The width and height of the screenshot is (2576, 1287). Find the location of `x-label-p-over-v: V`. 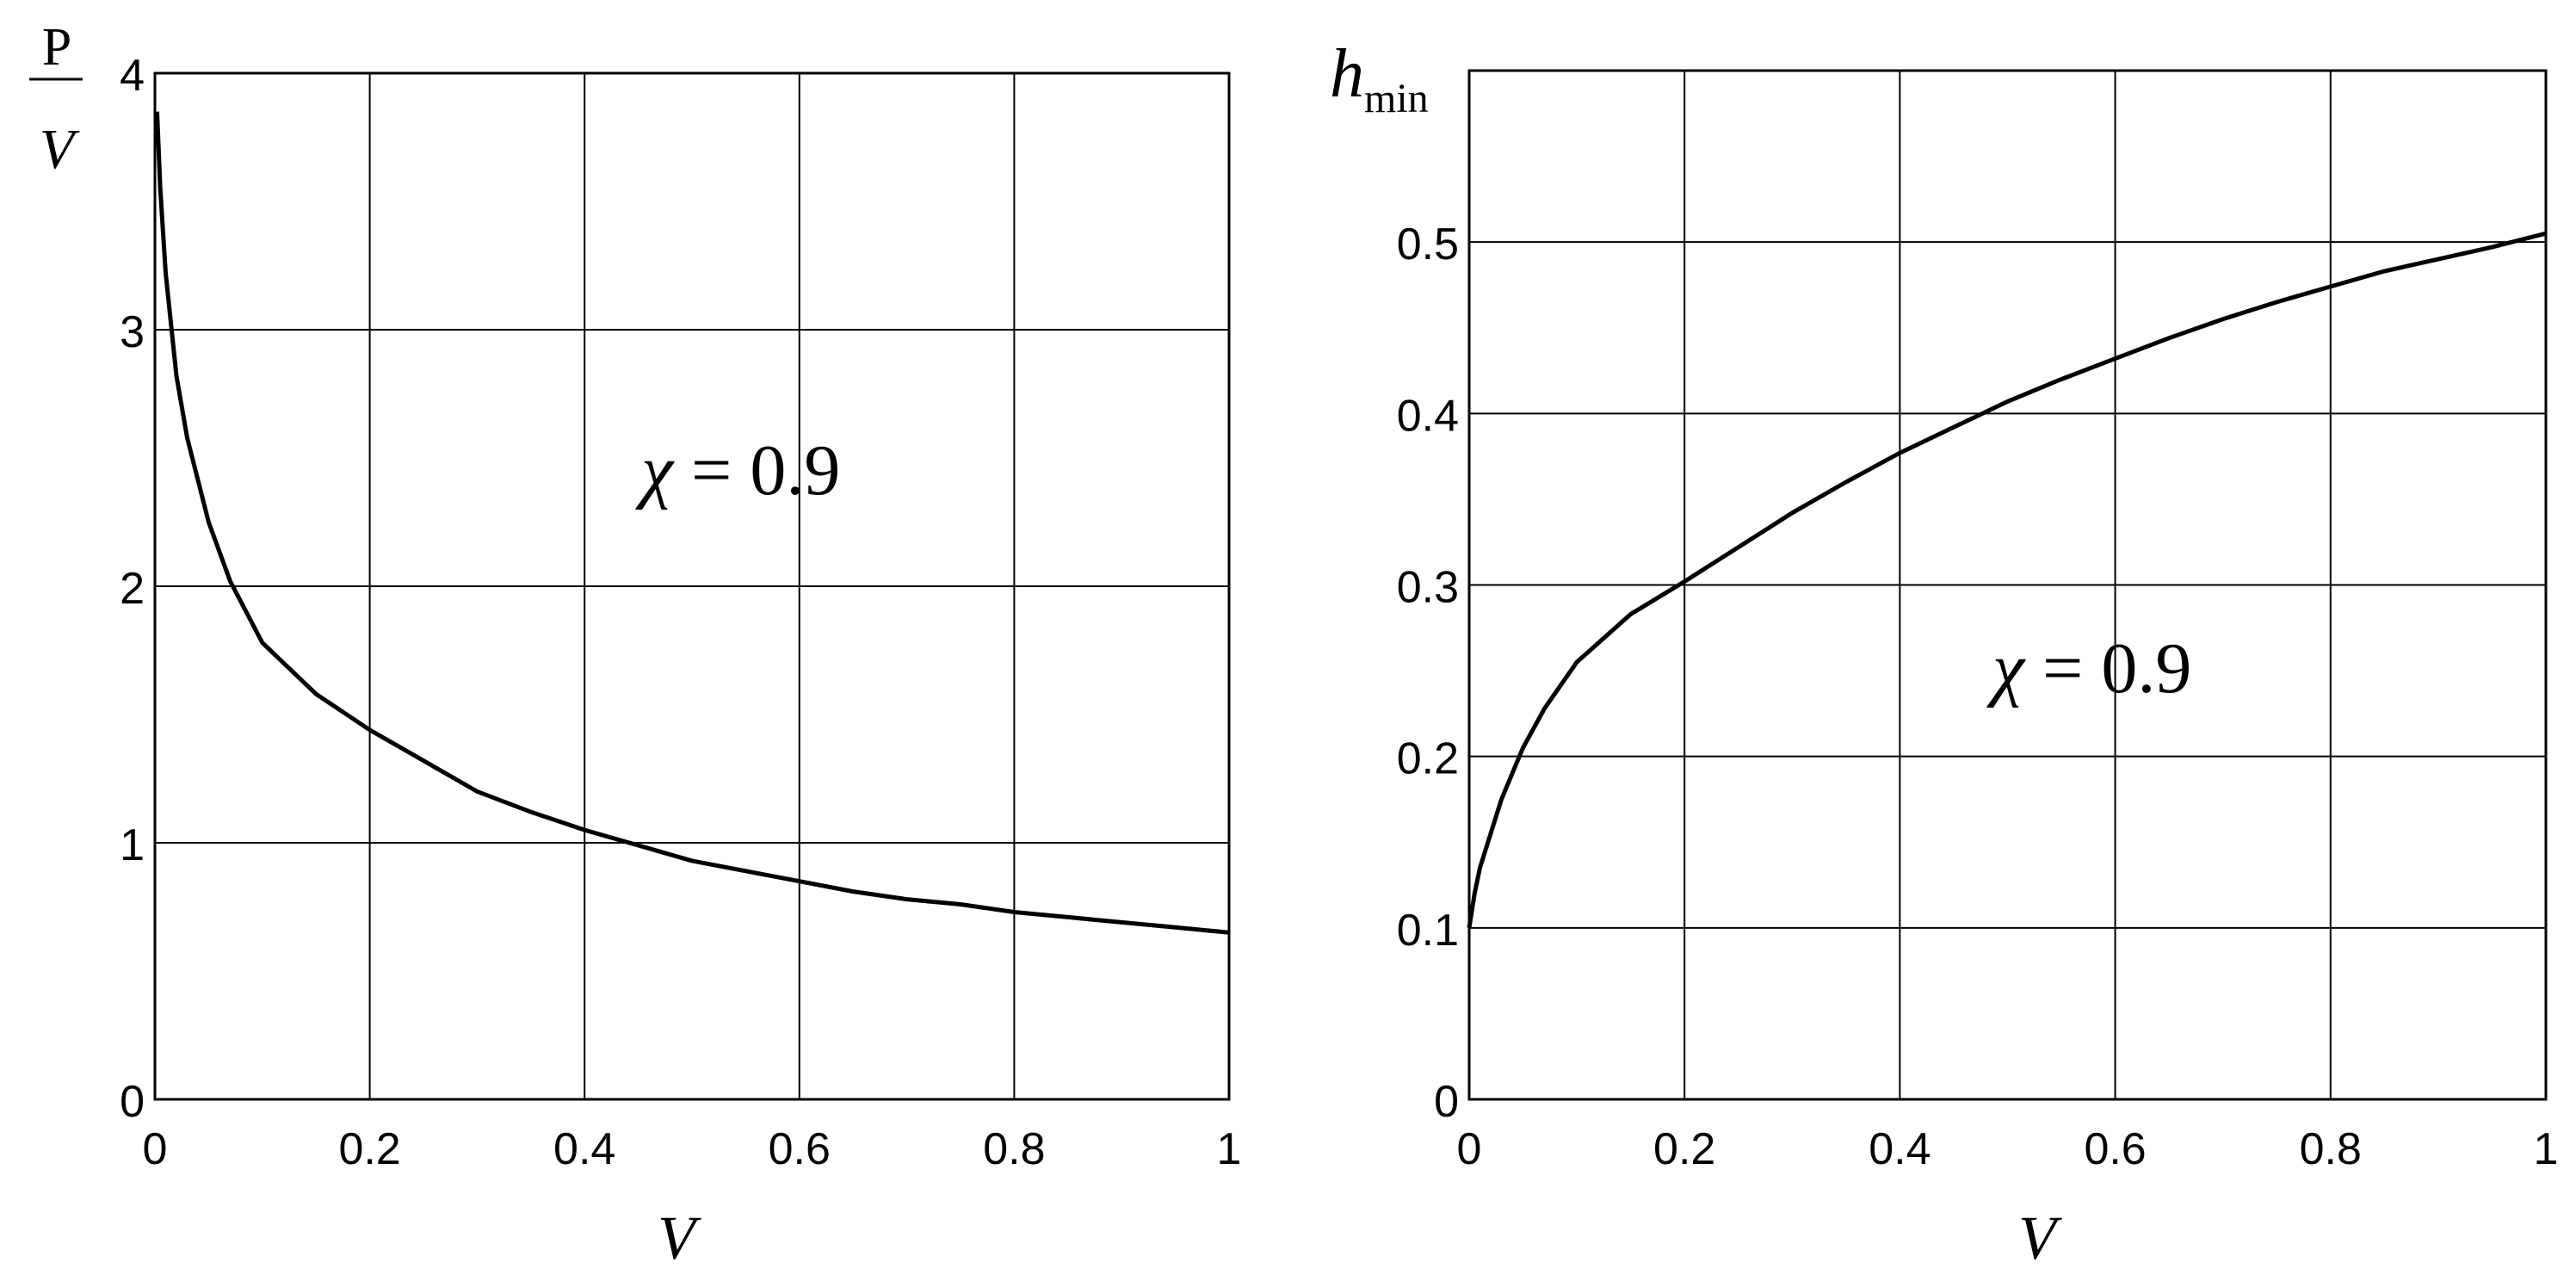

x-label-p-over-v: V is located at coordinates (679, 1237).